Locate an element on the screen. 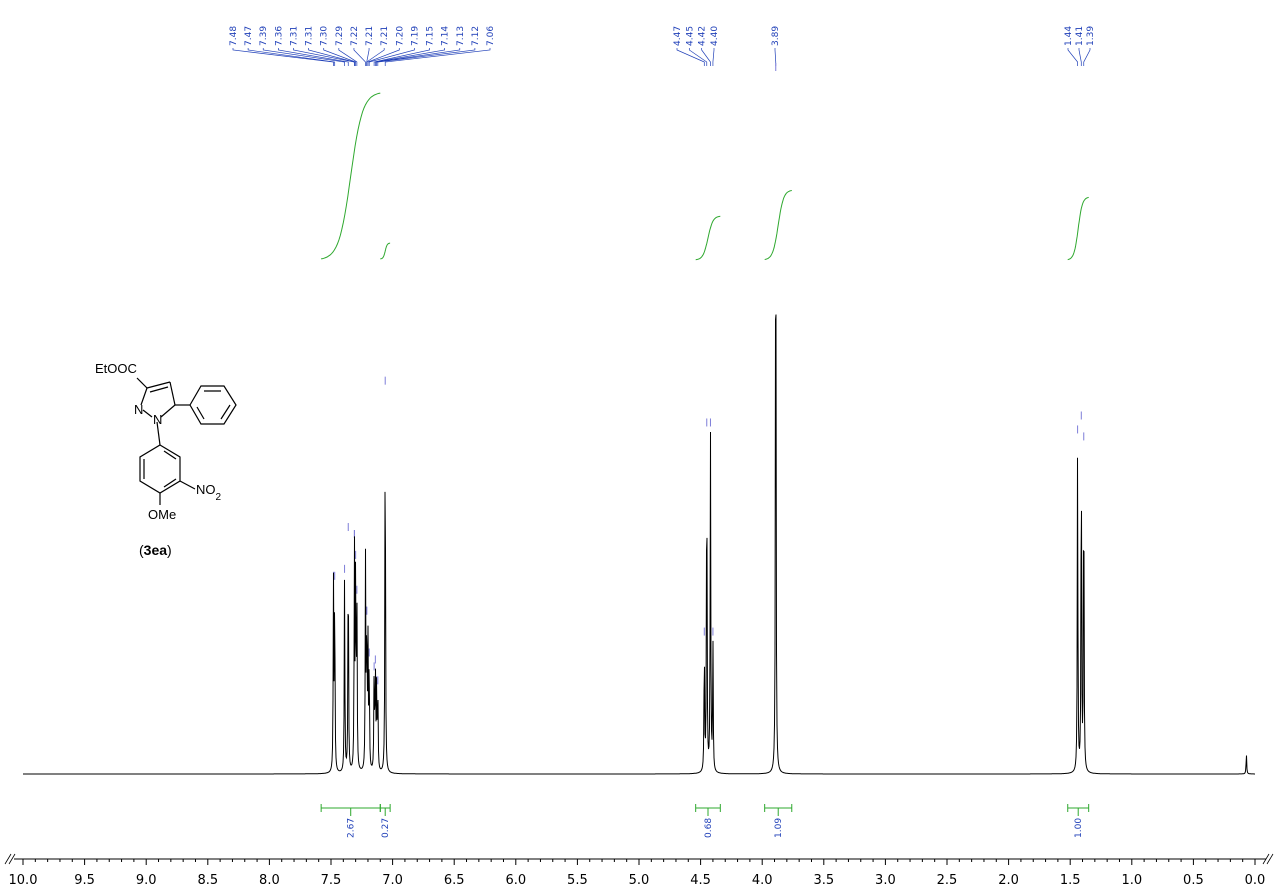  x-tick-label: 3.5 is located at coordinates (823, 880).